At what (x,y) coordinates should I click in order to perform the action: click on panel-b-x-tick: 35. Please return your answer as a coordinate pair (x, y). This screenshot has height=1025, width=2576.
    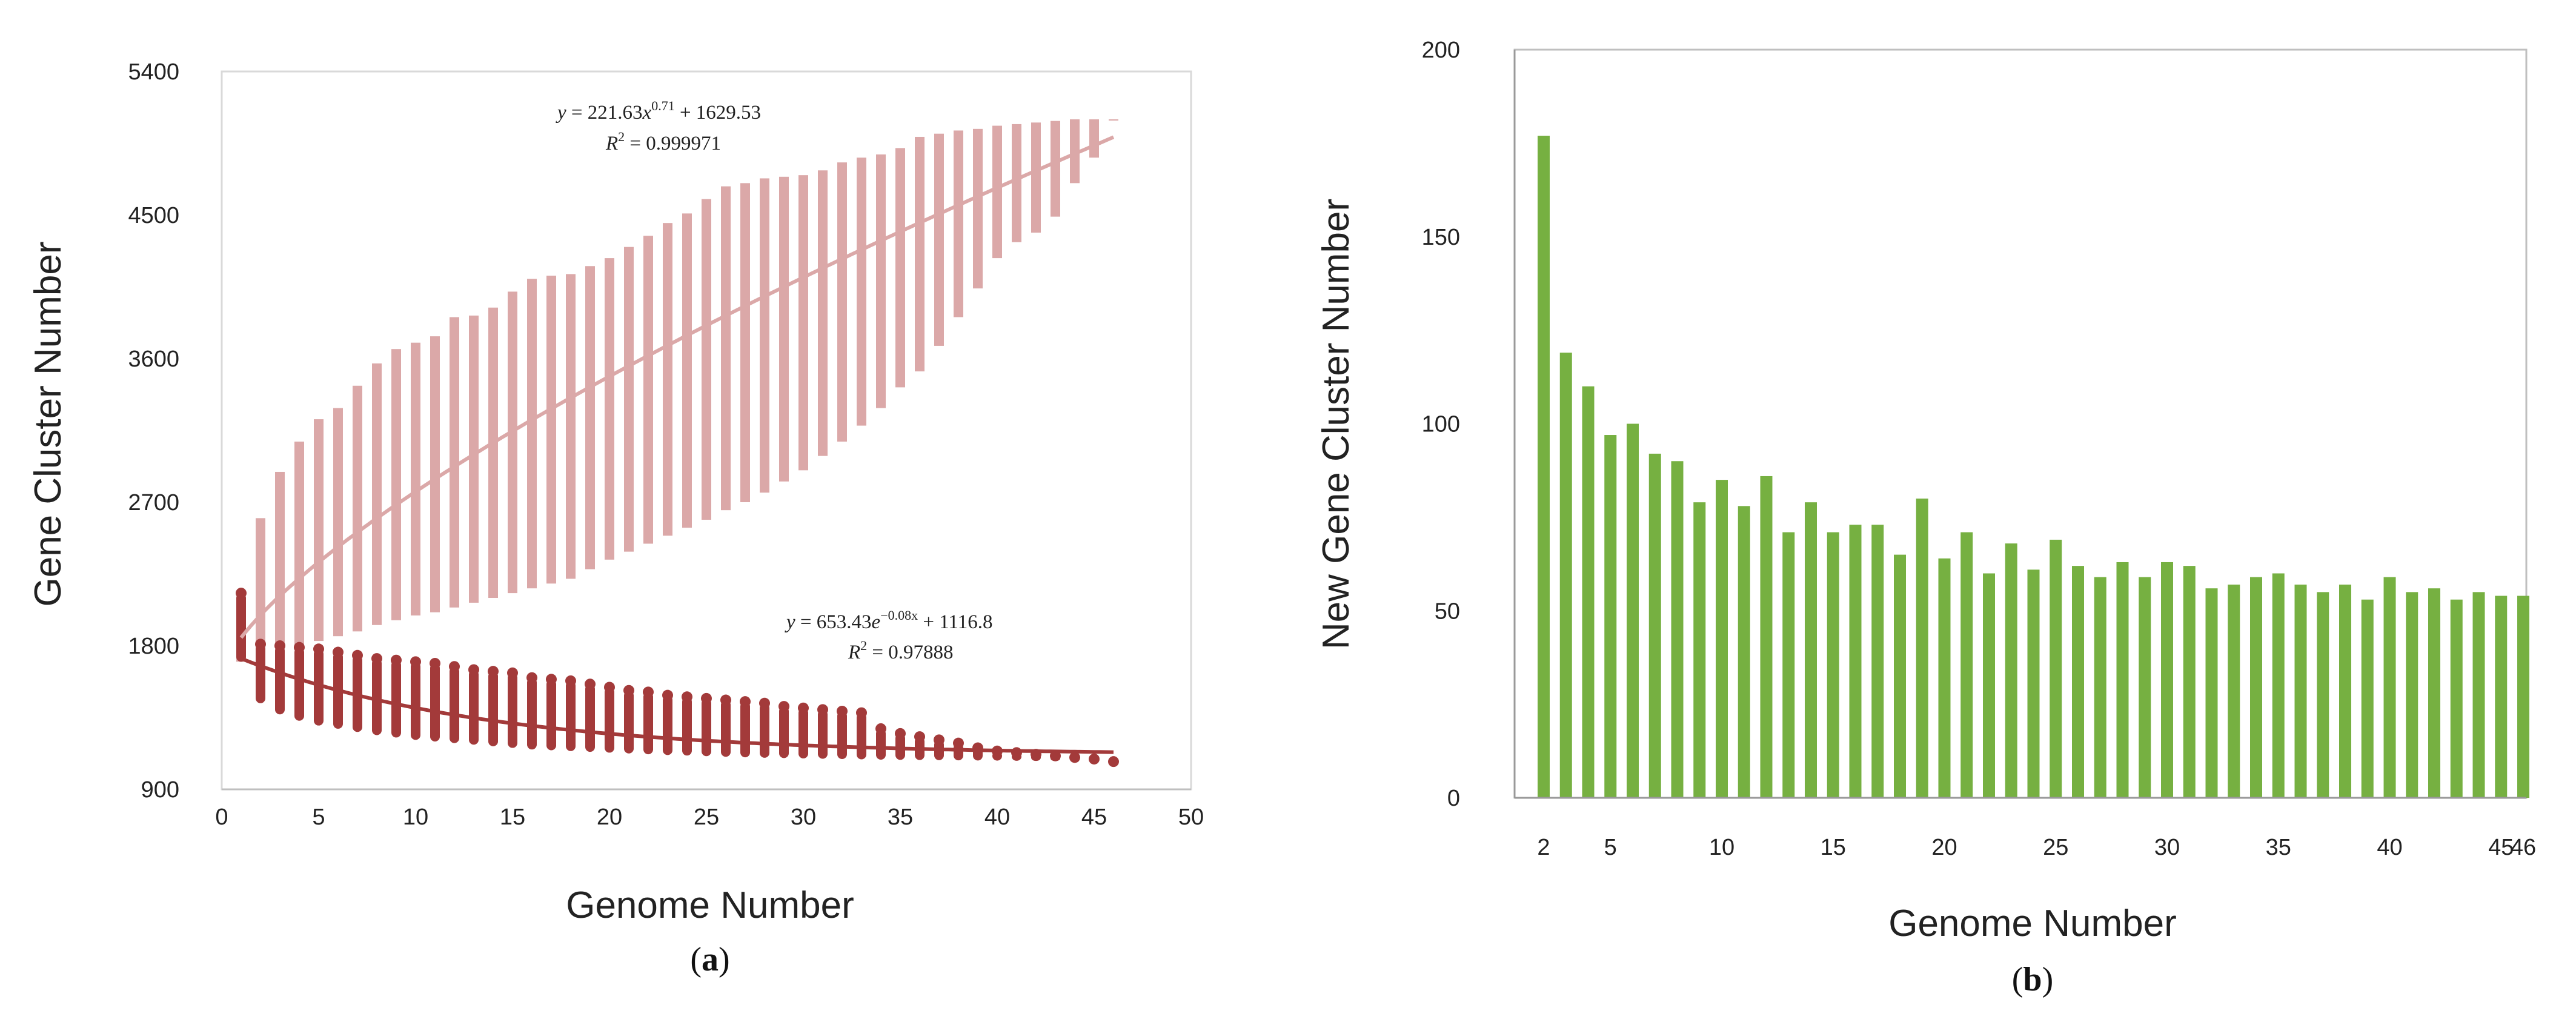
    Looking at the image, I should click on (2278, 847).